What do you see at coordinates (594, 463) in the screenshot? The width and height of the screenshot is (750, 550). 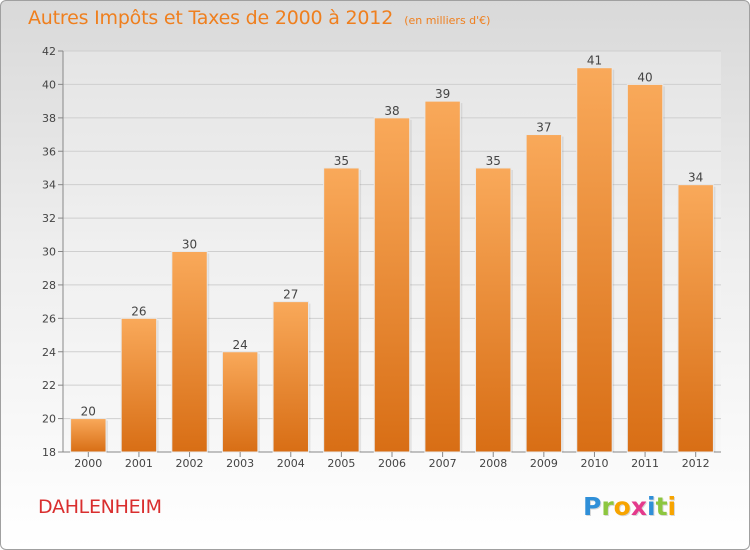 I see `x-tick-label: 2010` at bounding box center [594, 463].